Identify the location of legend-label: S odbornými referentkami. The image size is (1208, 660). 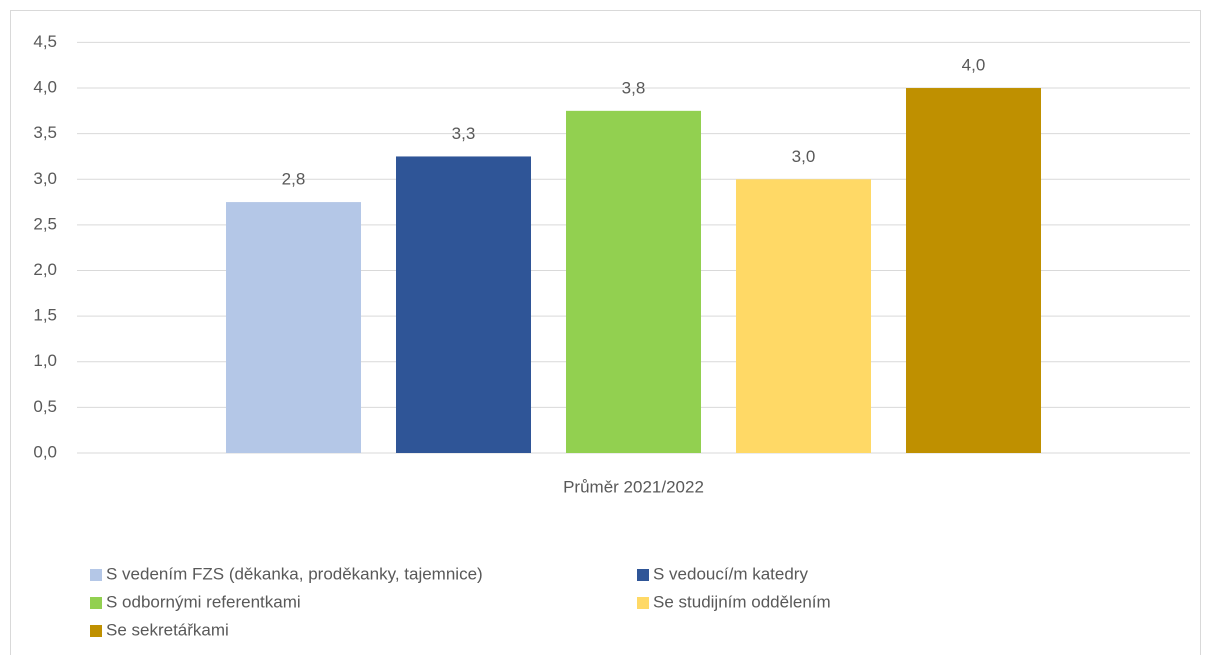
(203, 601).